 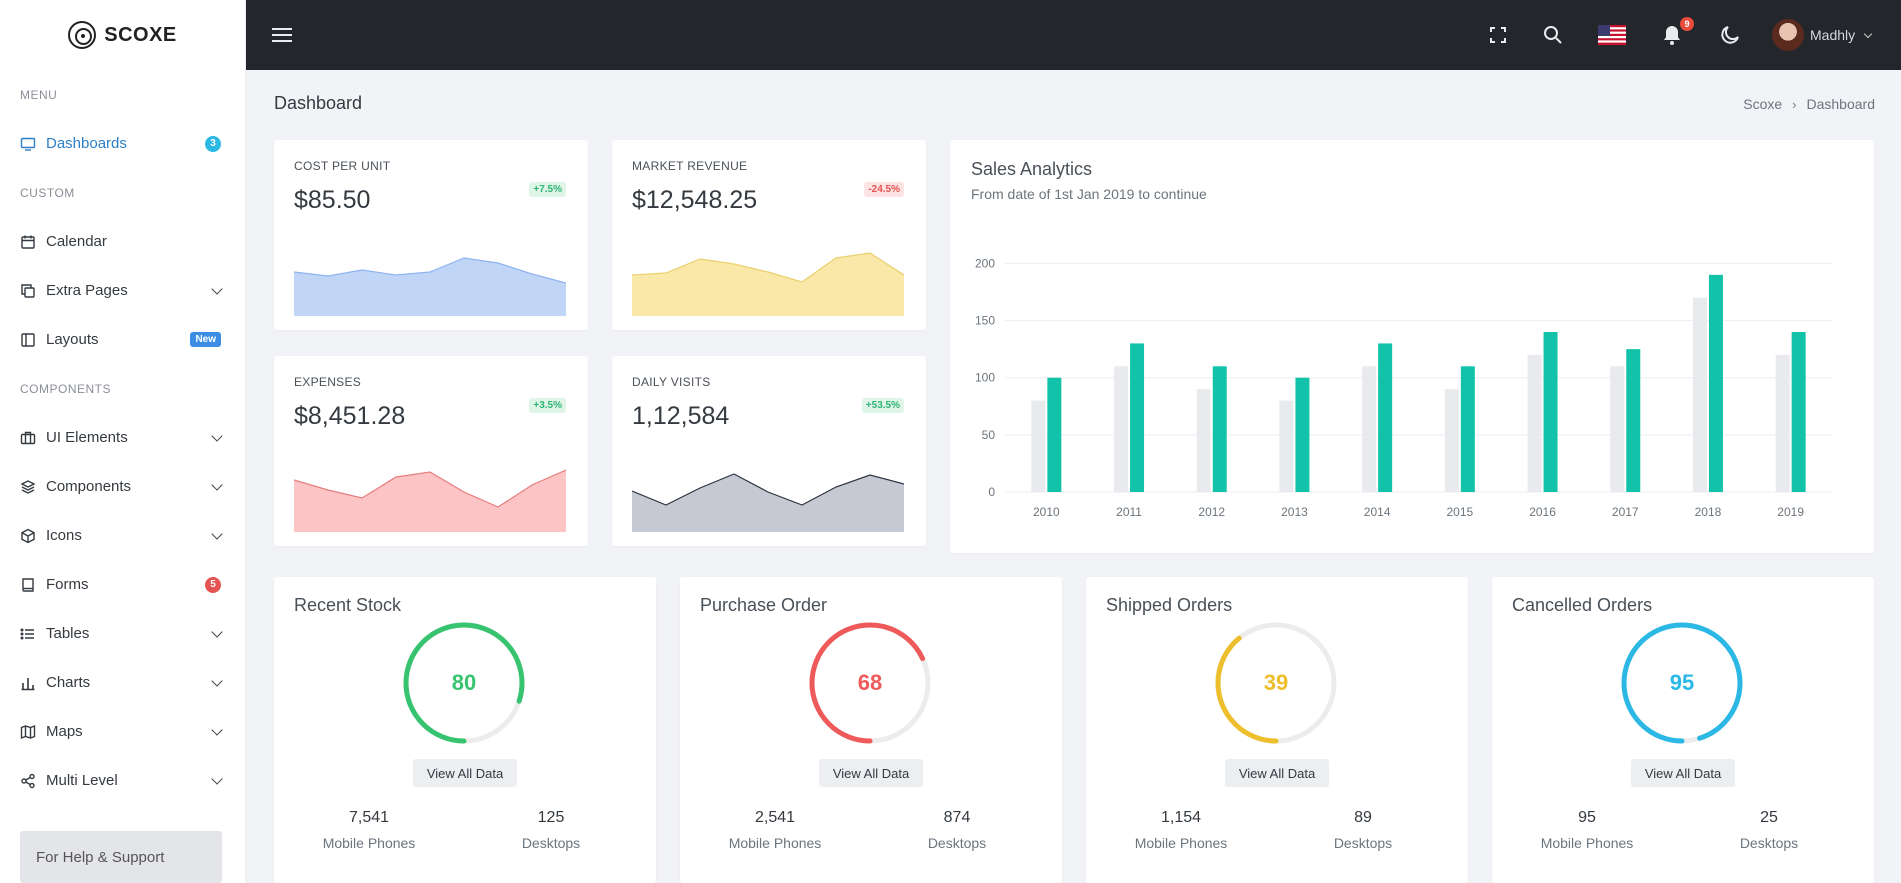 What do you see at coordinates (775, 830) in the screenshot?
I see `mobile-phones-stat: 2,541 Mobile Phones` at bounding box center [775, 830].